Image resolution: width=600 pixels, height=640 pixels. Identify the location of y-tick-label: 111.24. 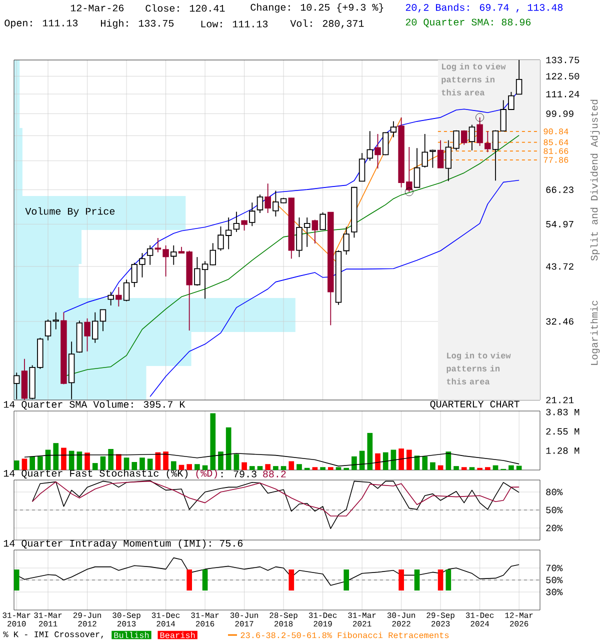
(563, 94).